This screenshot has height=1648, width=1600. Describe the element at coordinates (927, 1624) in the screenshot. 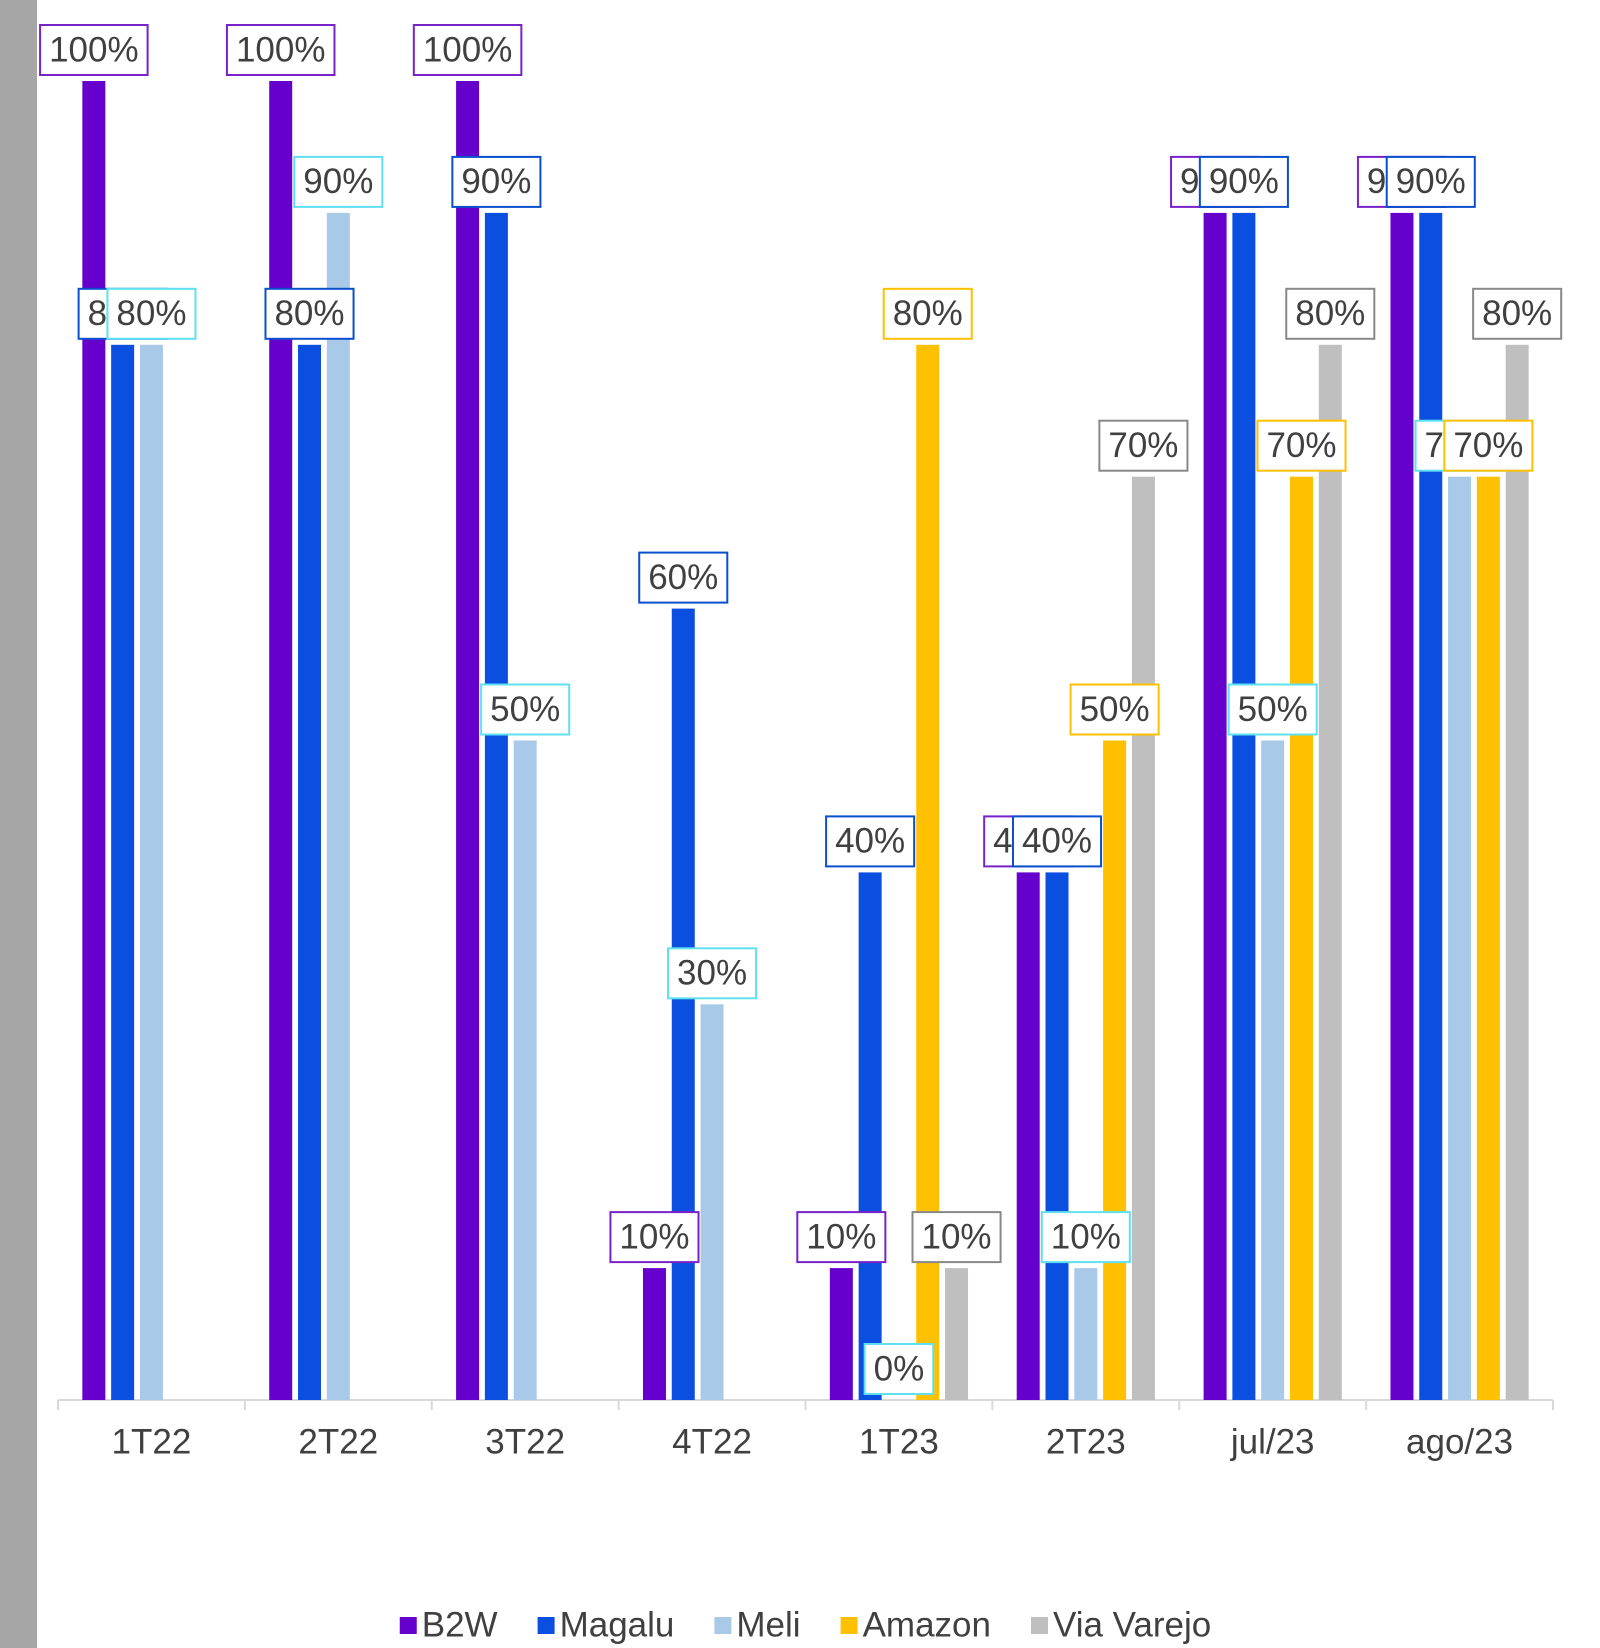

I see `legend-label: Amazon` at that location.